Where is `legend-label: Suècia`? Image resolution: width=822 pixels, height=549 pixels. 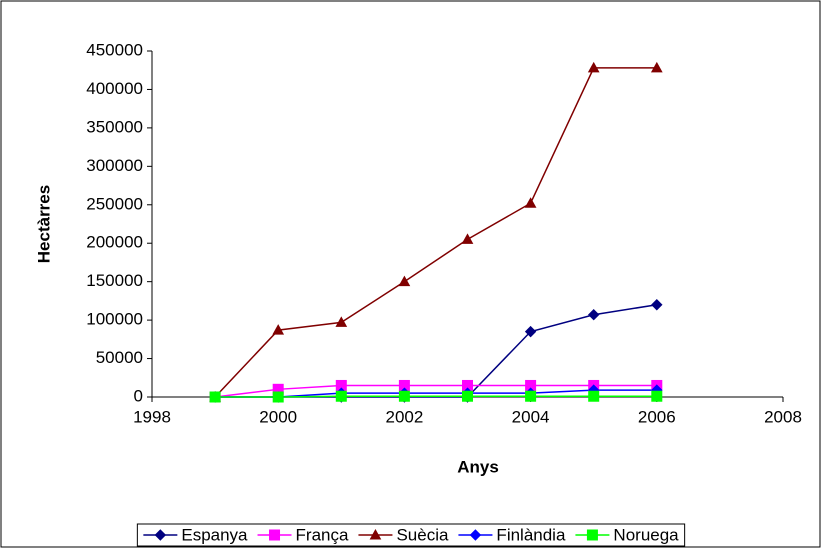 legend-label: Suècia is located at coordinates (422, 534).